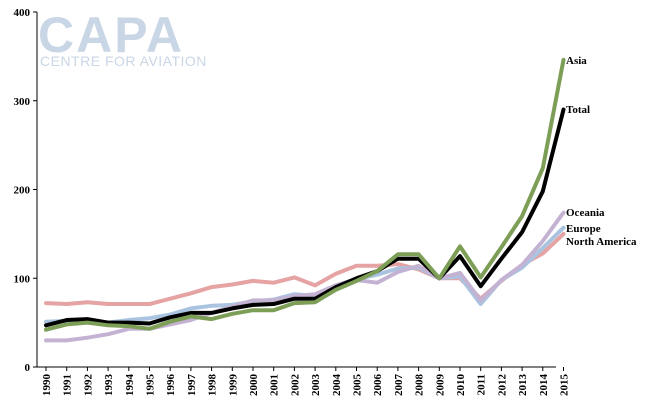 The width and height of the screenshot is (659, 405). Describe the element at coordinates (254, 385) in the screenshot. I see `x-tick-label: 2000` at that location.